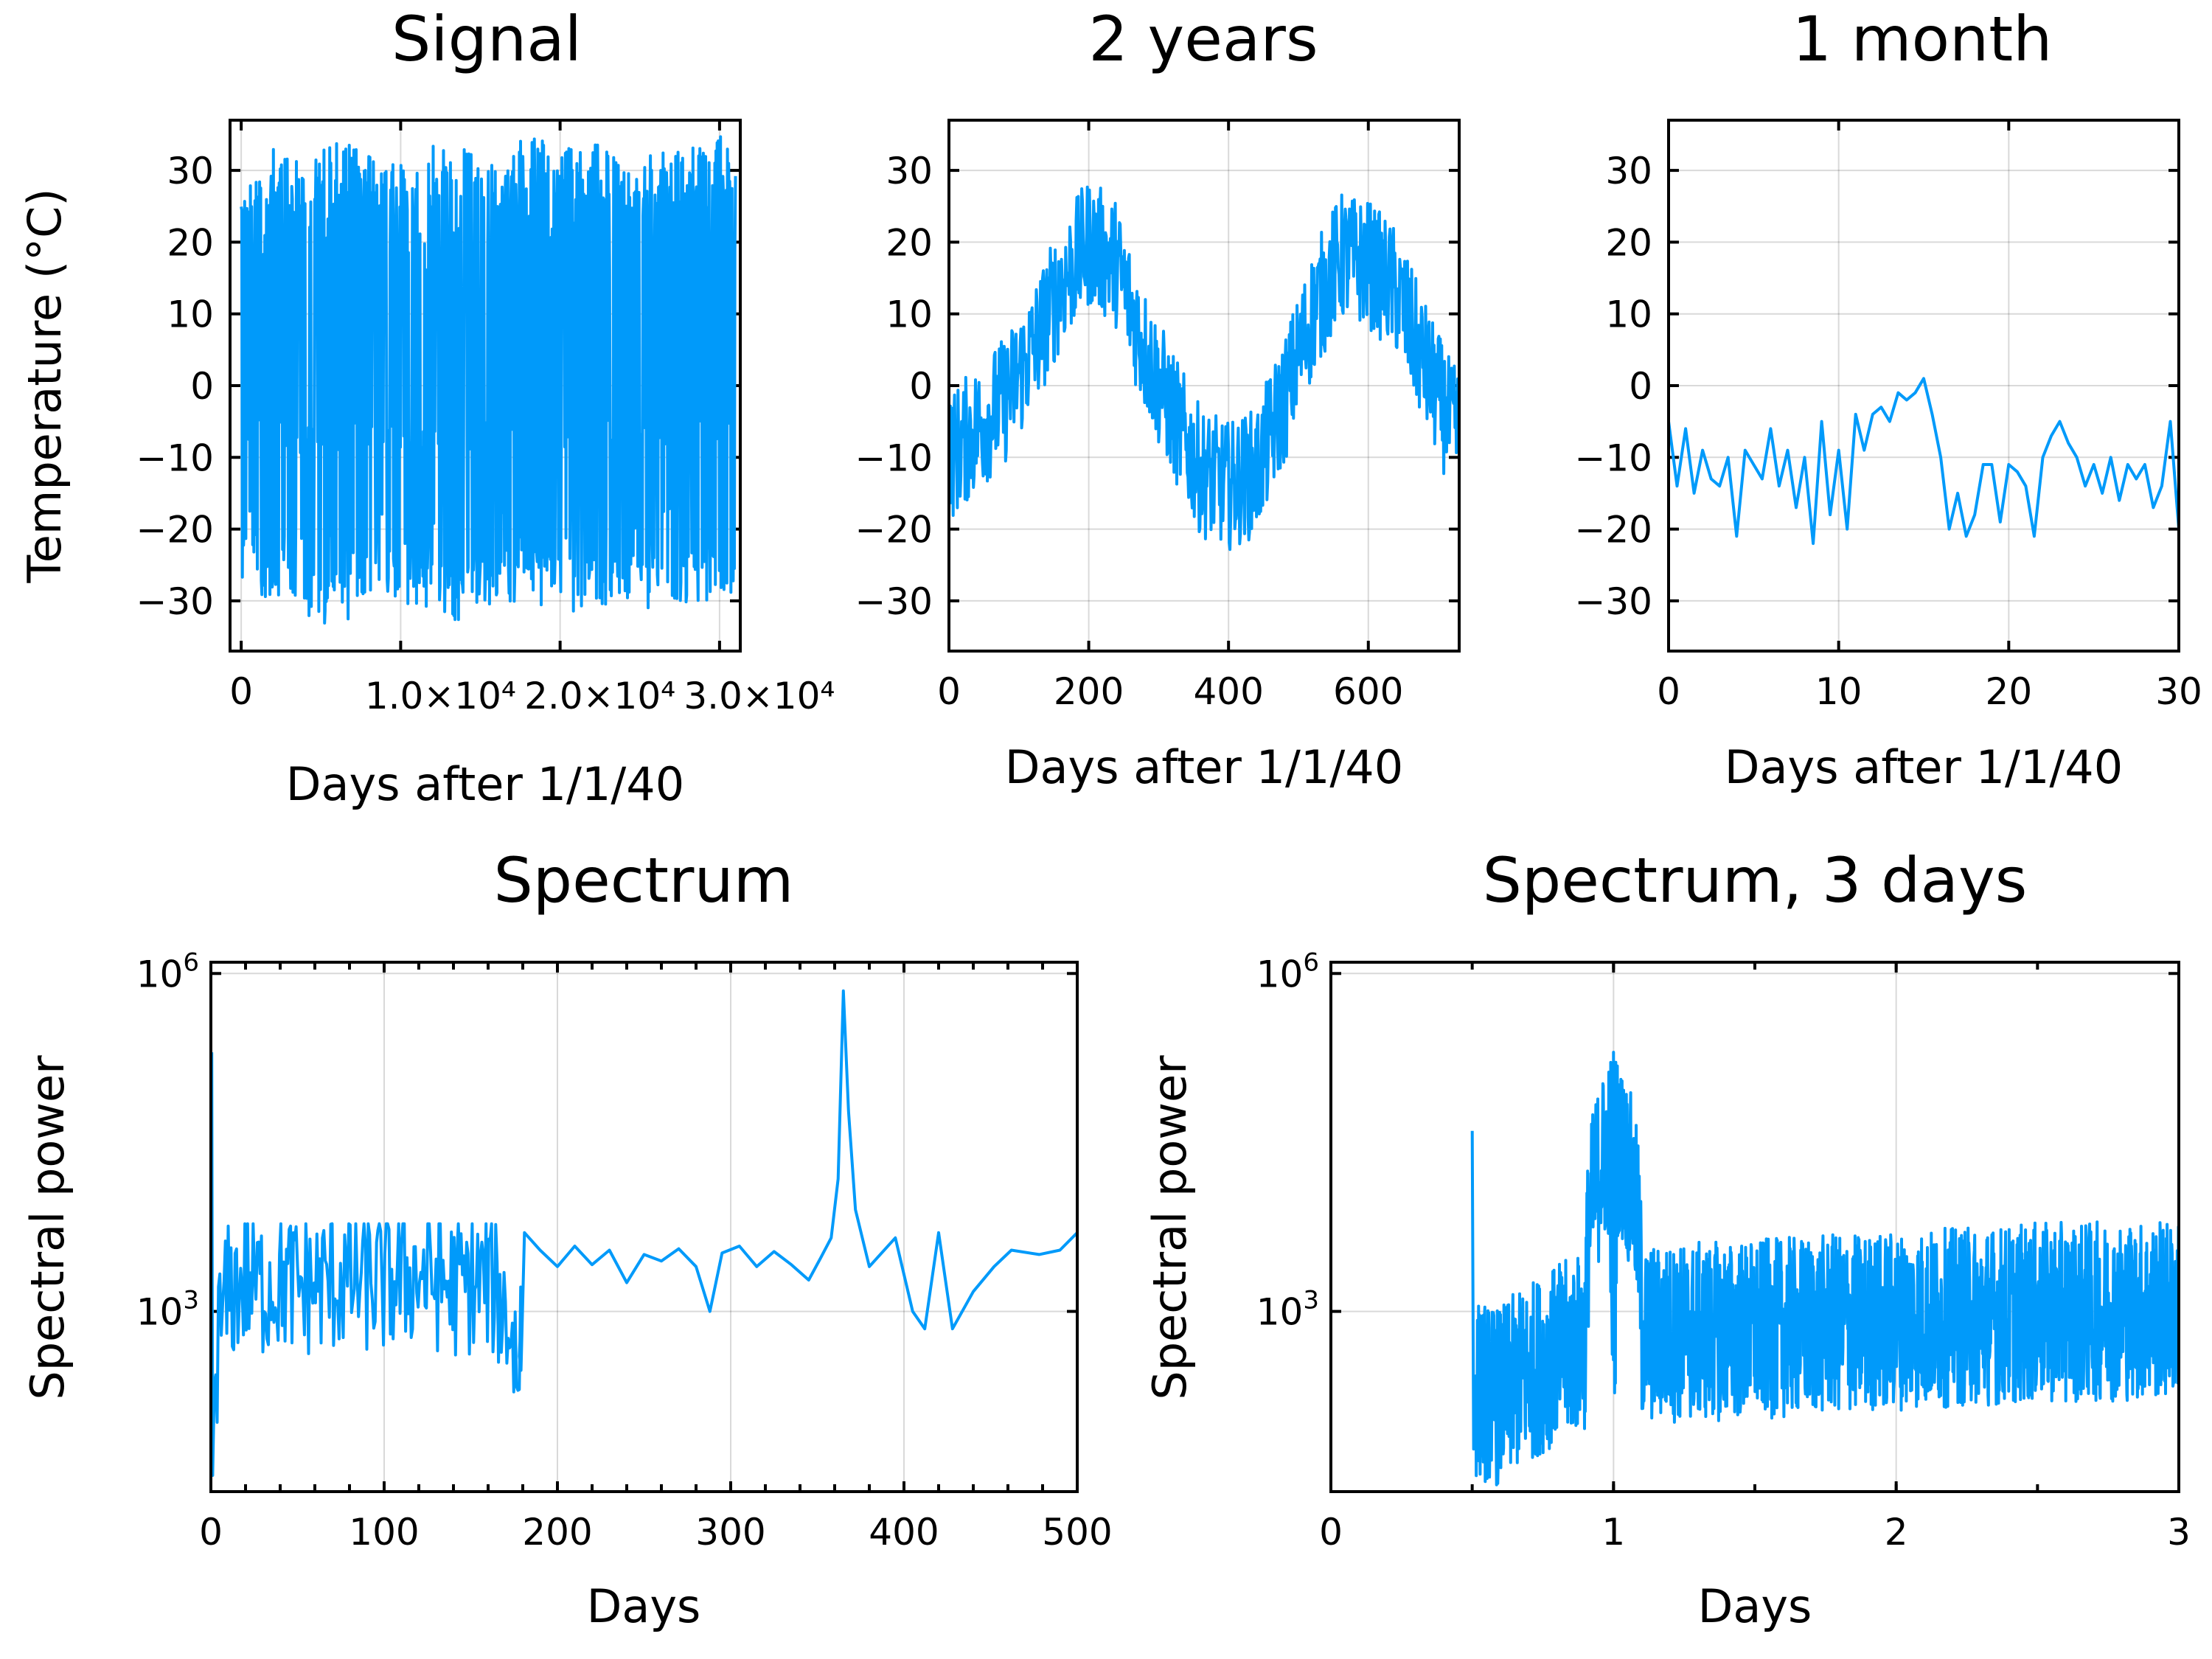 This screenshot has width=2212, height=1659. Describe the element at coordinates (1170, 691) in the screenshot. I see `x-tick-labels: 0 200 400 600` at that location.